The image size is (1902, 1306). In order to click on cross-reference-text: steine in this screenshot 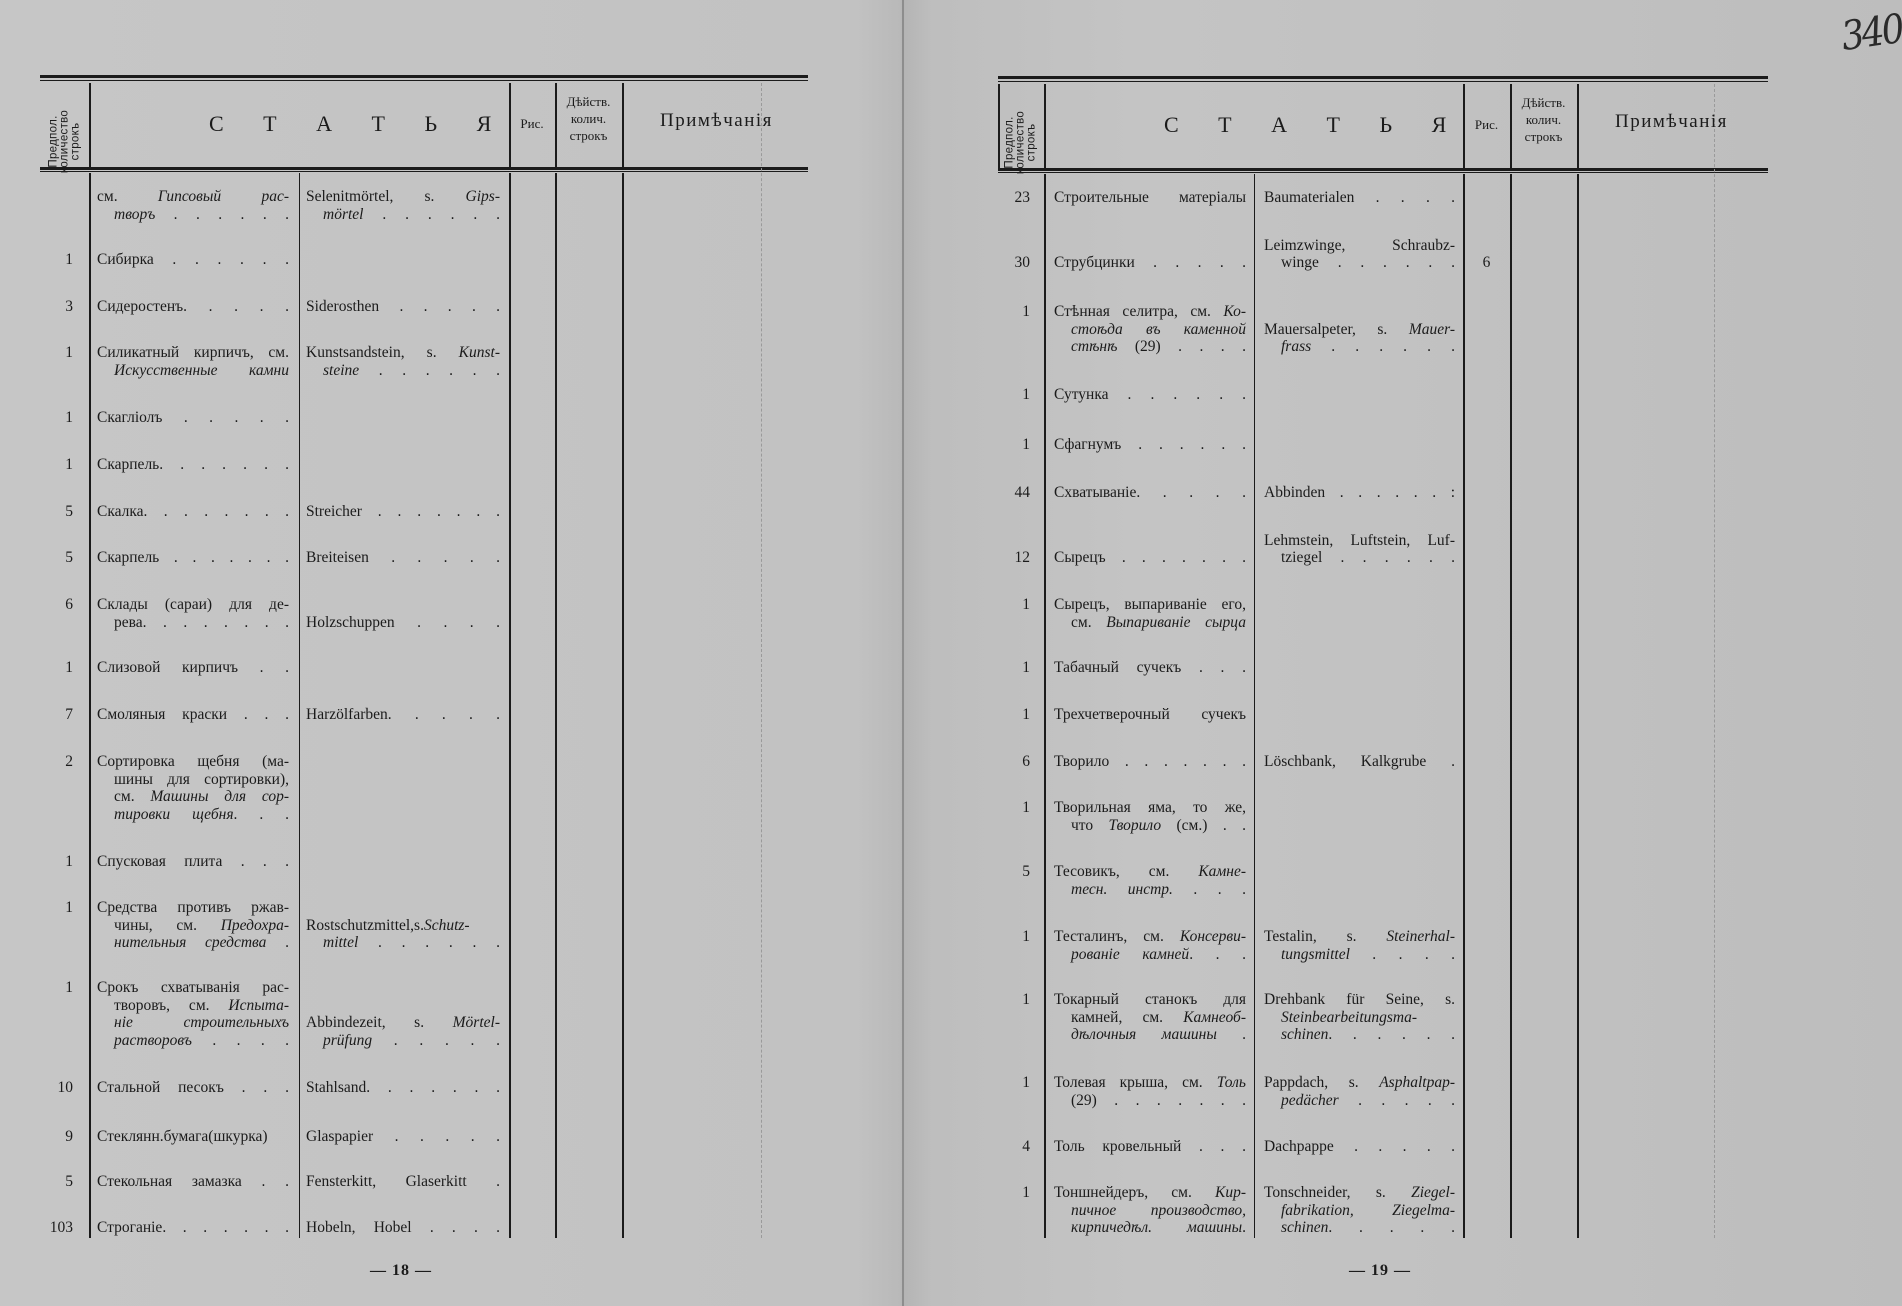, I will do `click(341, 370)`.